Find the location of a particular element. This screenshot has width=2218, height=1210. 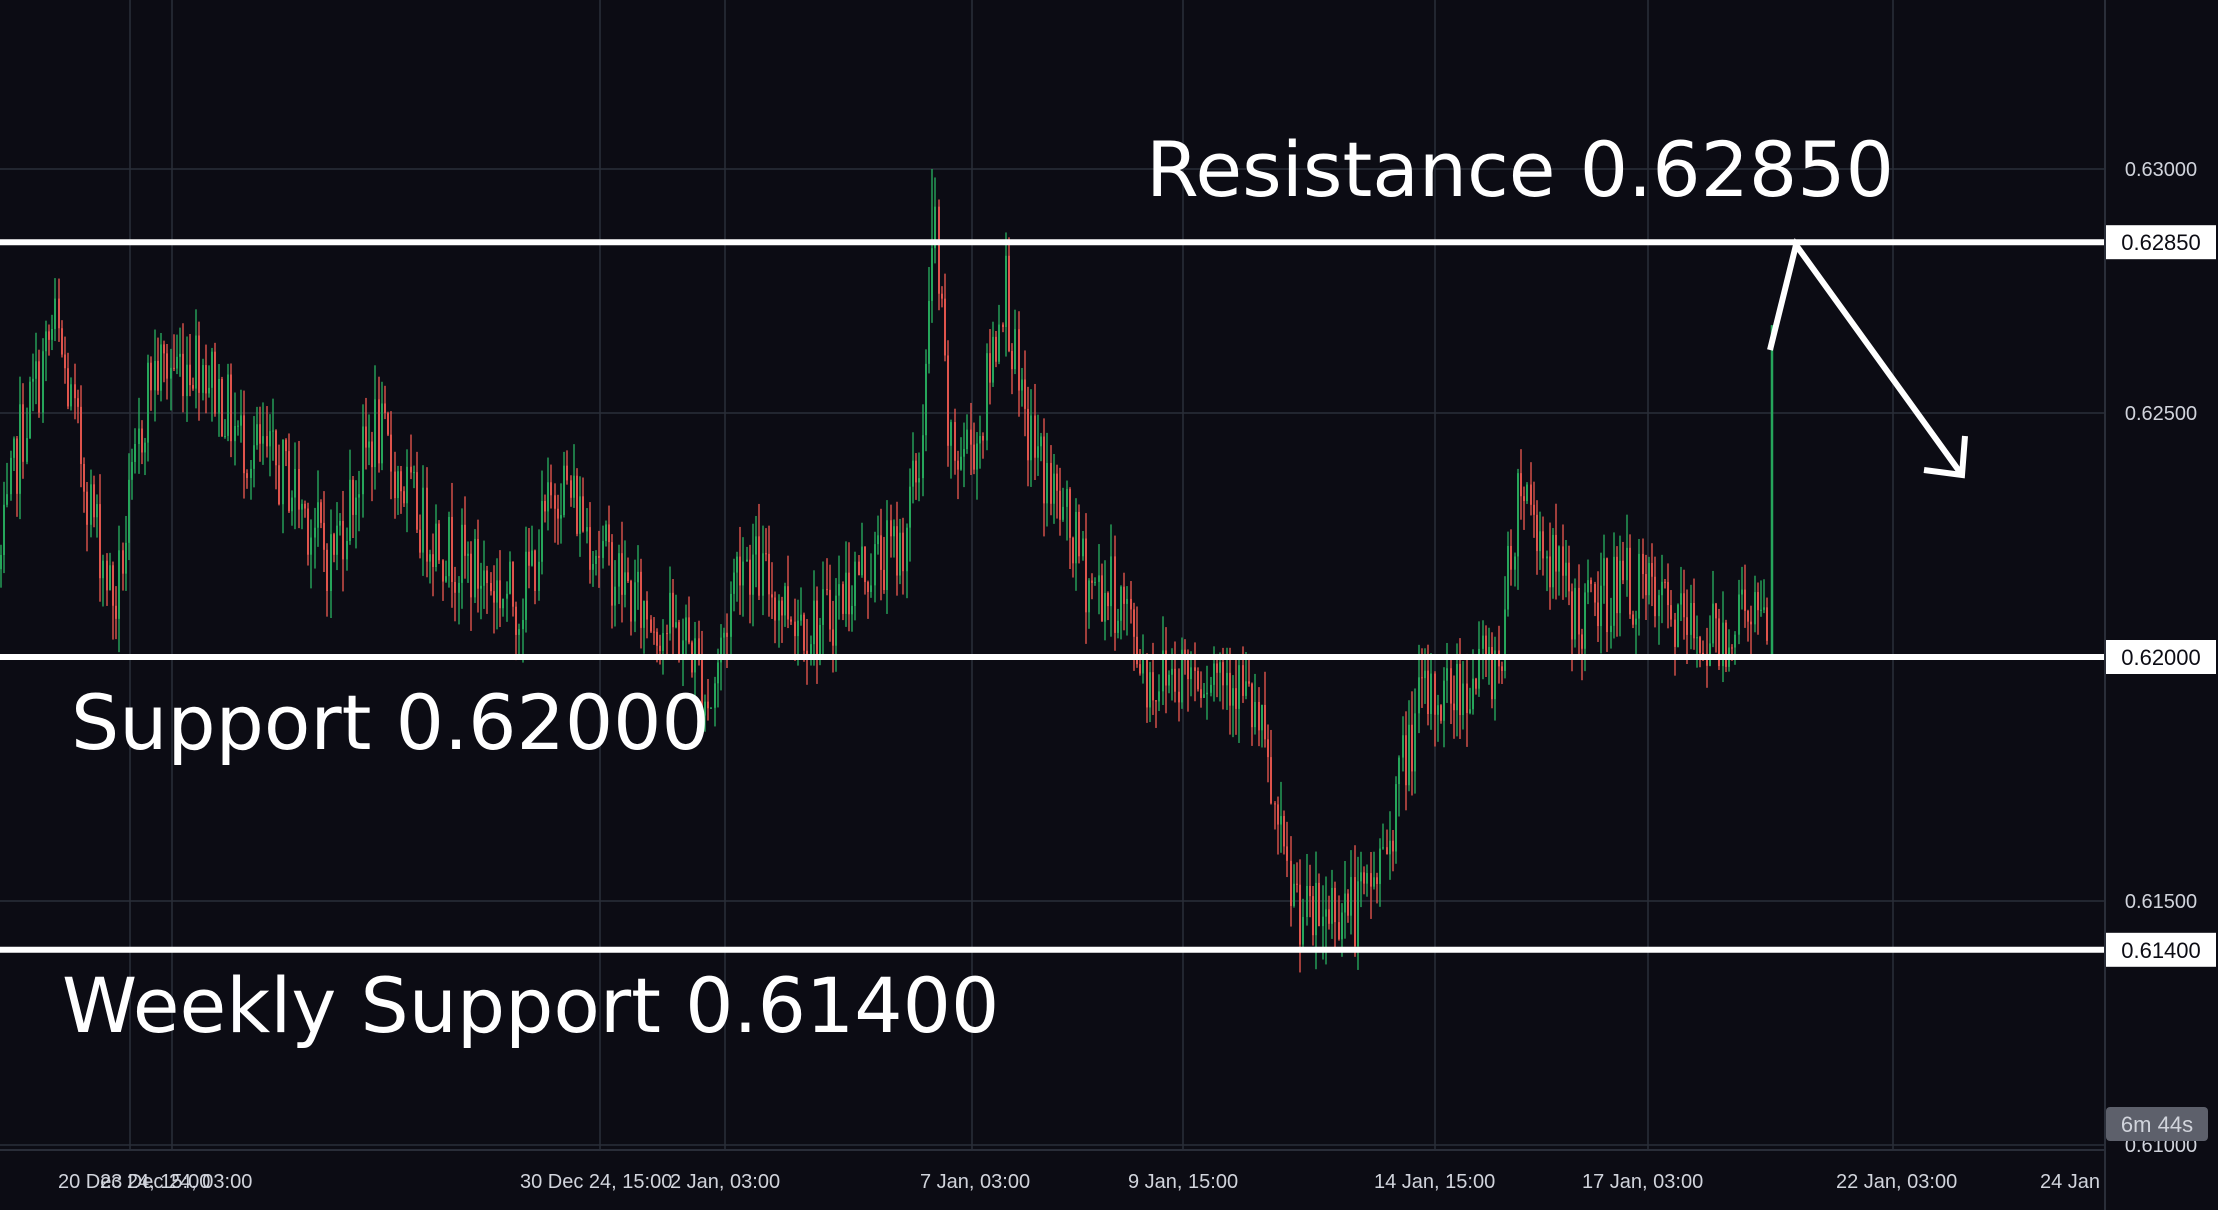

y-tick-label: 0.62500 is located at coordinates (2161, 414).